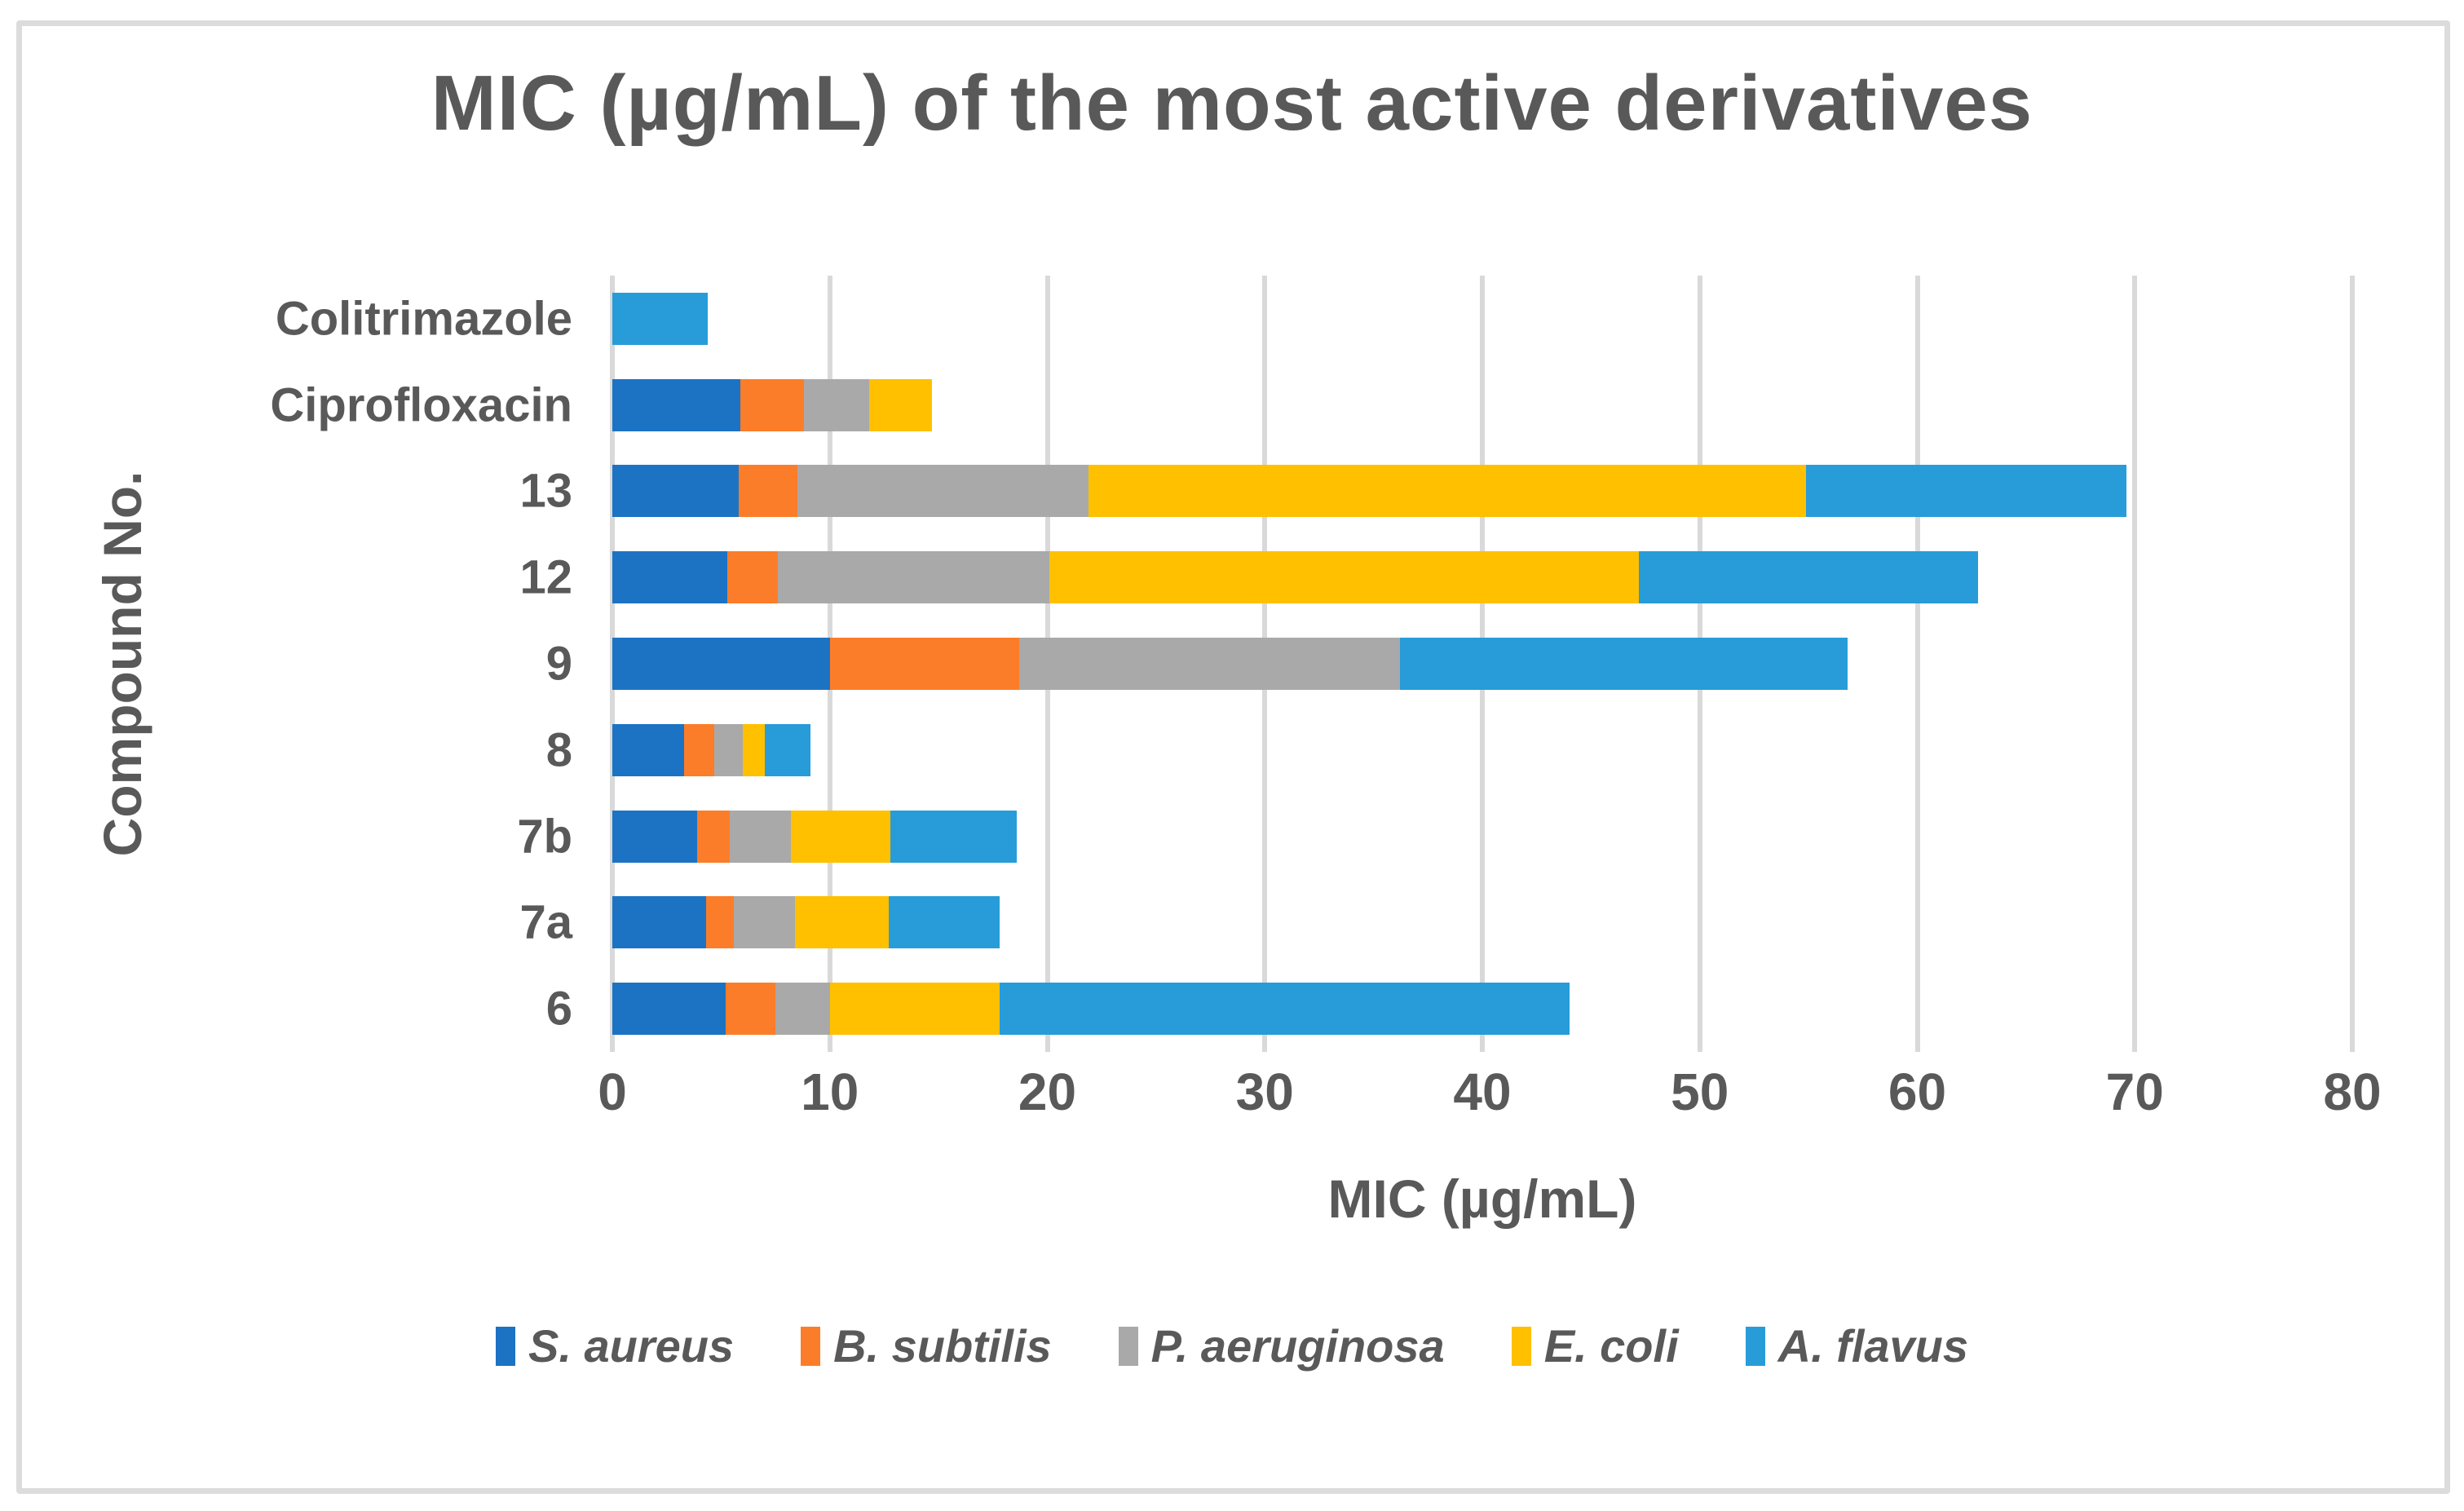 The width and height of the screenshot is (2464, 1511). I want to click on category-band-7b, so click(1482, 837).